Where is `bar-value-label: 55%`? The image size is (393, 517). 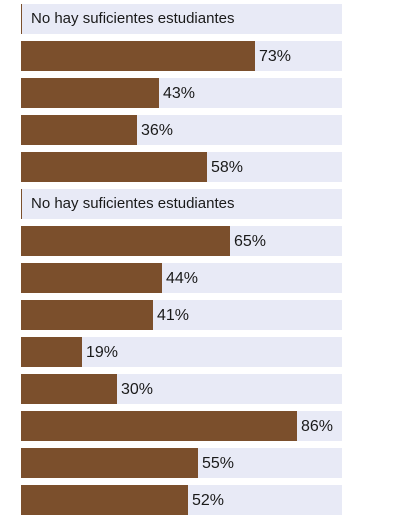 bar-value-label: 55% is located at coordinates (218, 463).